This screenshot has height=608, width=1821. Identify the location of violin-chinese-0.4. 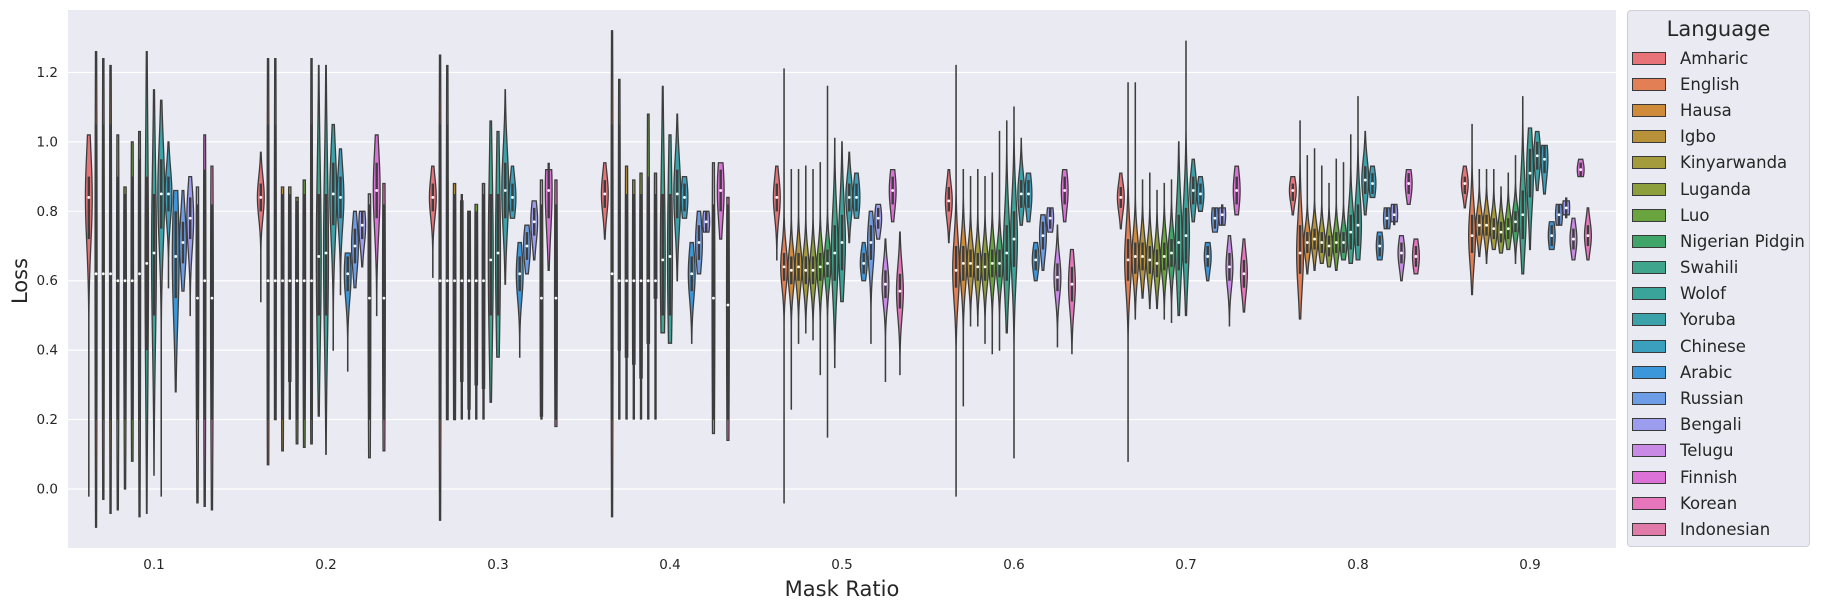
(684, 197).